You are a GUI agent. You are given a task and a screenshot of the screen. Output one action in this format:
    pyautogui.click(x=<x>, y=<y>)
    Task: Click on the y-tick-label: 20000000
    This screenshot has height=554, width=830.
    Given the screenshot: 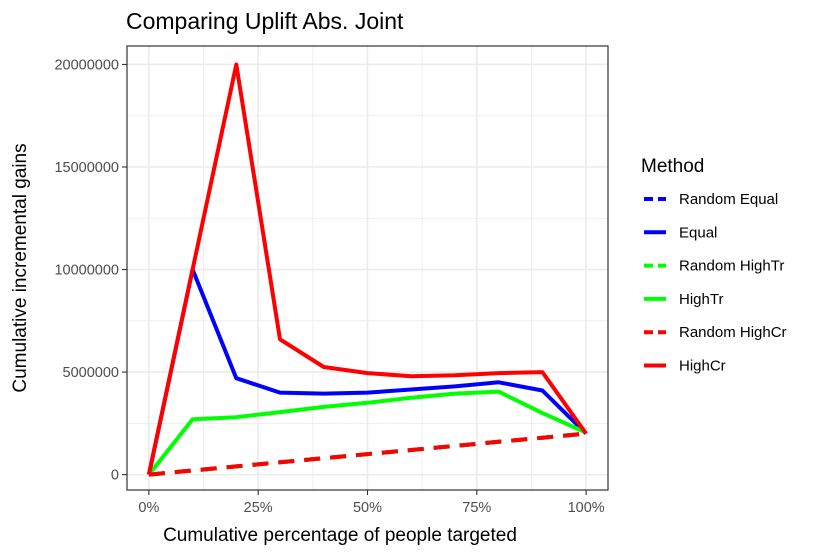 What is the action you would take?
    pyautogui.click(x=86, y=65)
    